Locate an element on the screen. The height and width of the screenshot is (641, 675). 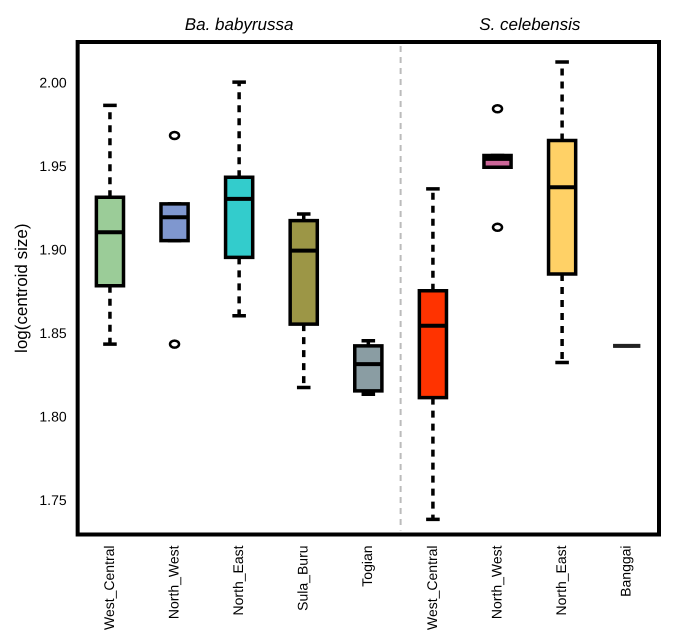
text: S. celebensis is located at coordinates (530, 24).